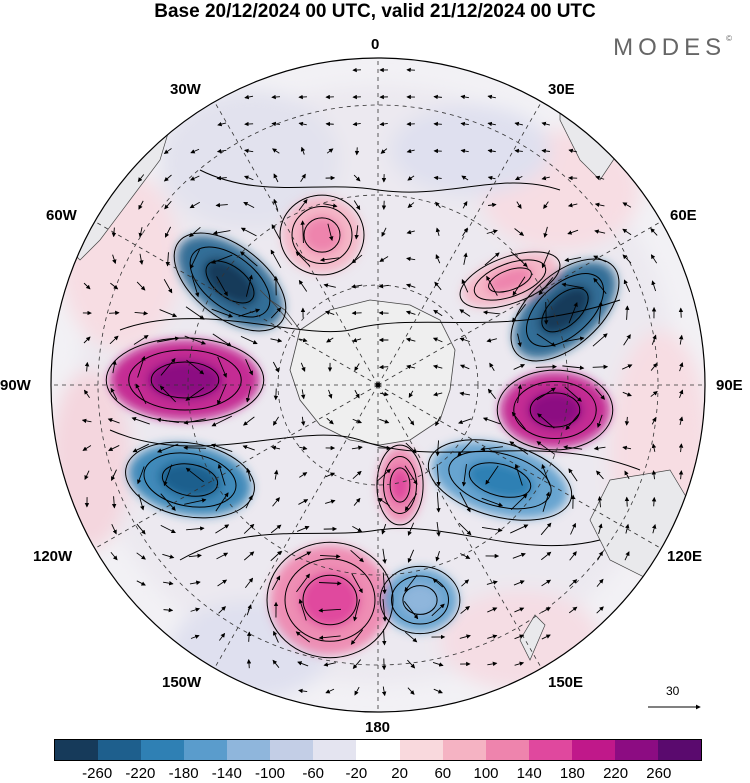  What do you see at coordinates (378, 727) in the screenshot?
I see `lon-label-180: 180` at bounding box center [378, 727].